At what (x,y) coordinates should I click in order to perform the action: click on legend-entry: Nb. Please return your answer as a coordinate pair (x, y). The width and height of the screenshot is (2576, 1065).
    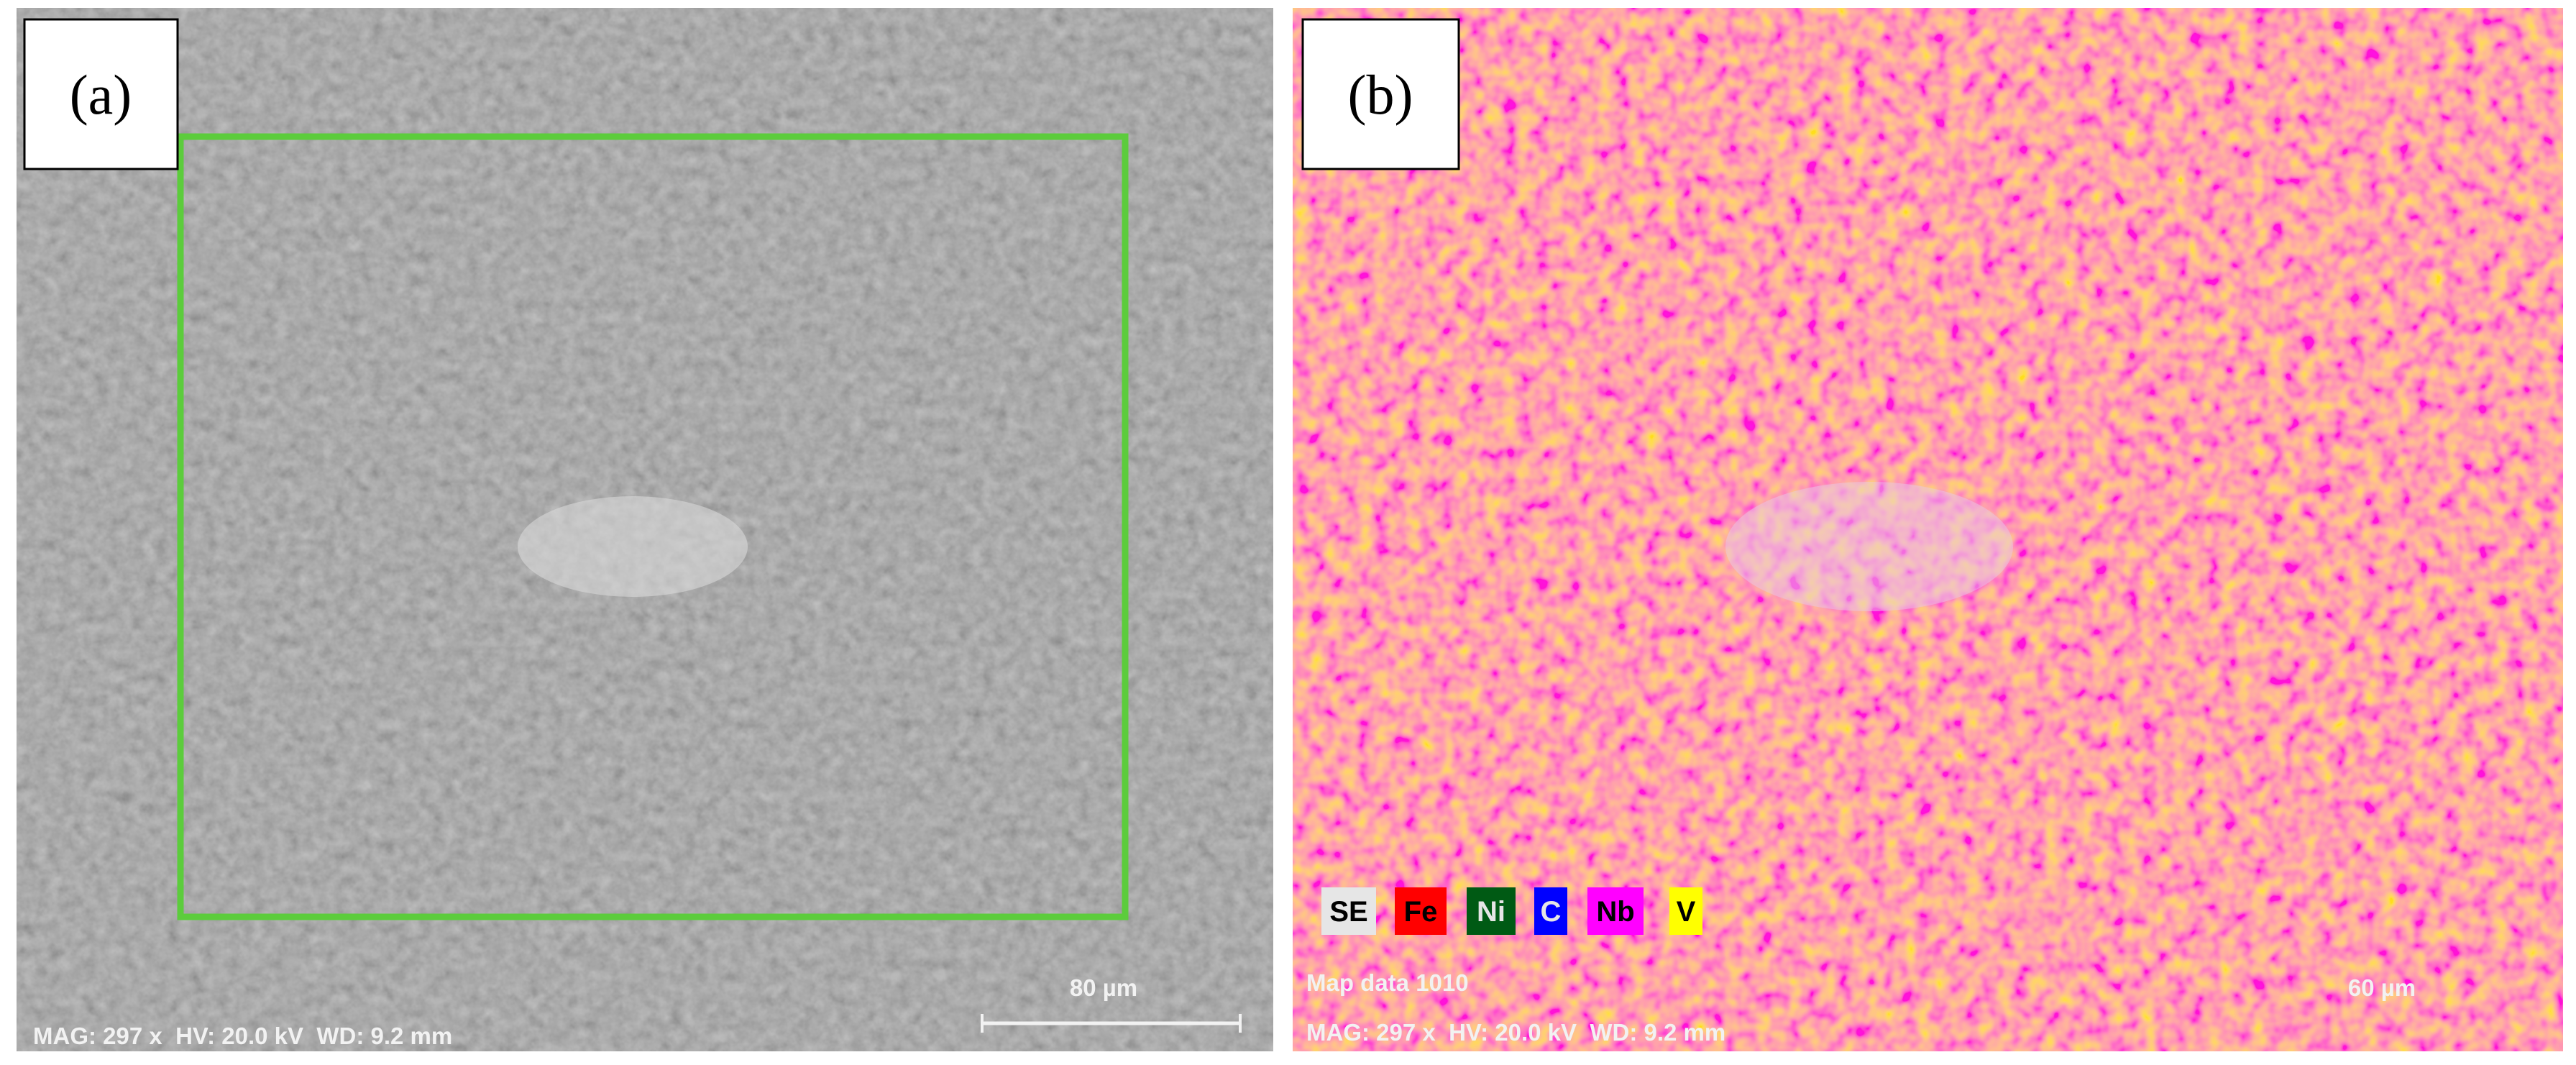
    Looking at the image, I should click on (1615, 912).